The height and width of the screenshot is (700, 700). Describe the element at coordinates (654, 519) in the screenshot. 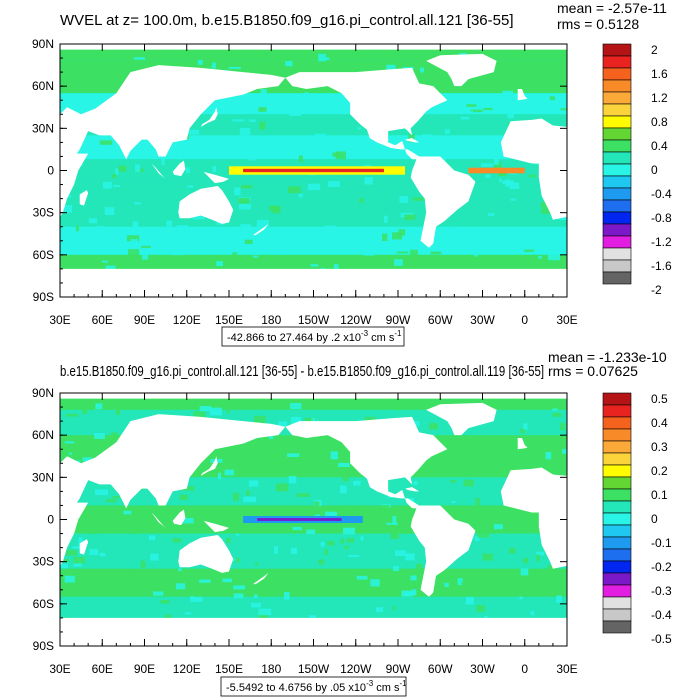

I see `colorbar-label: 0` at that location.